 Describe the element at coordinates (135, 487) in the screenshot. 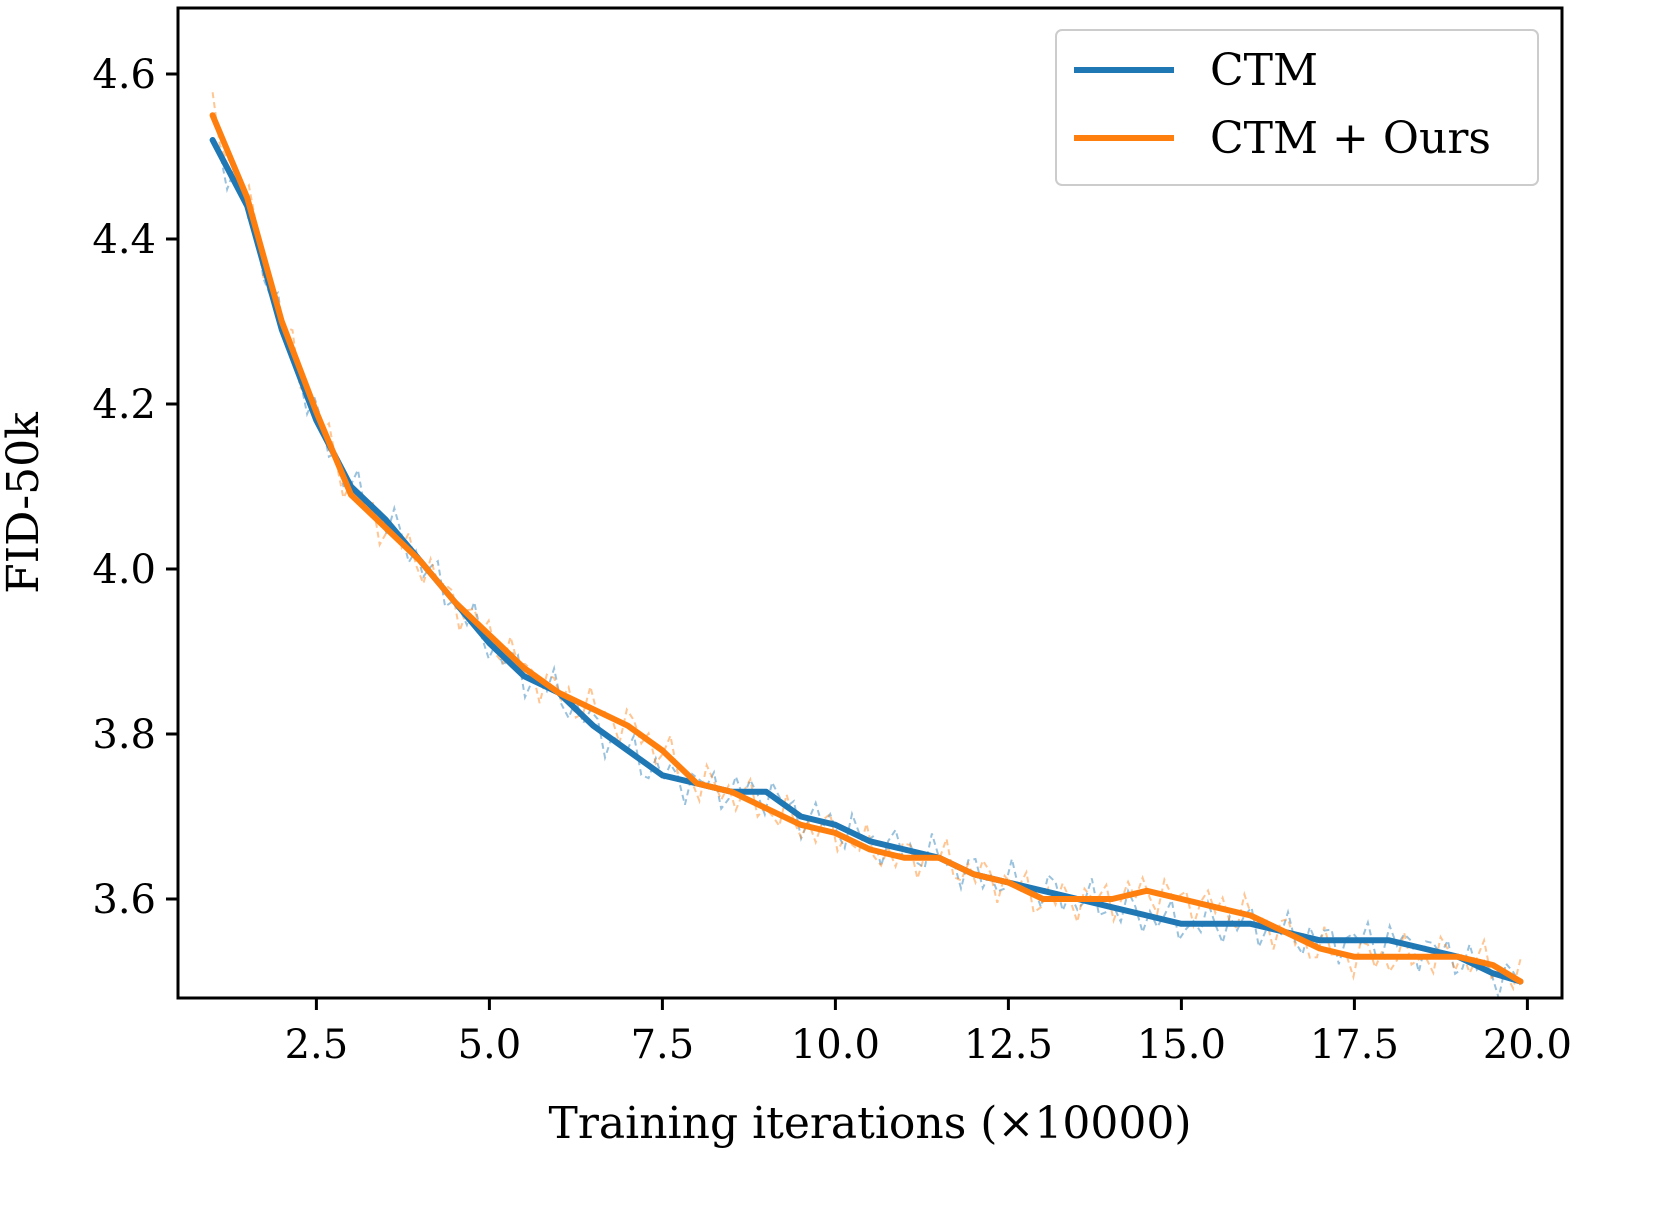

I see `y-axis-ticks: 3.6 3.8 4.0 4.2 4.4 4.6` at that location.